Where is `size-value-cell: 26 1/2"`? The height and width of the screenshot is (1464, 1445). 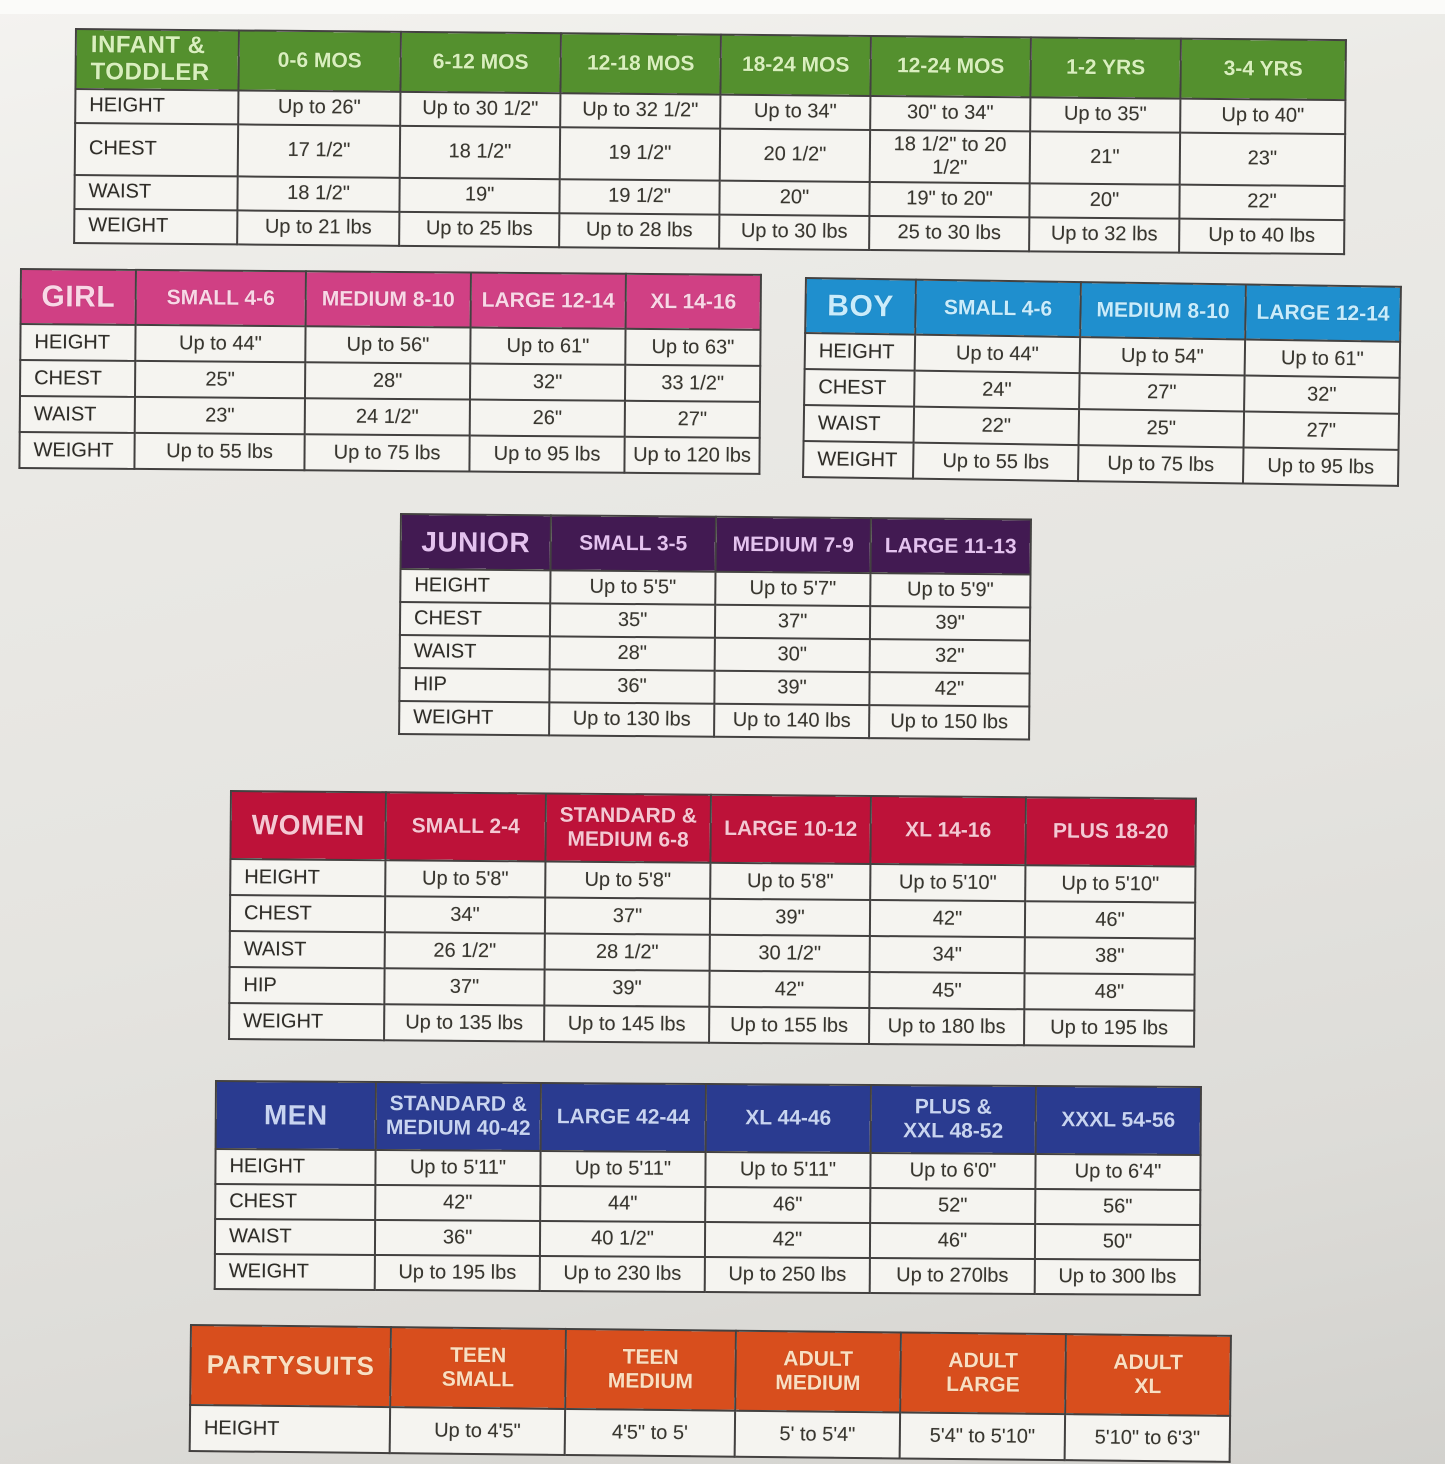
size-value-cell: 26 1/2" is located at coordinates (464, 951).